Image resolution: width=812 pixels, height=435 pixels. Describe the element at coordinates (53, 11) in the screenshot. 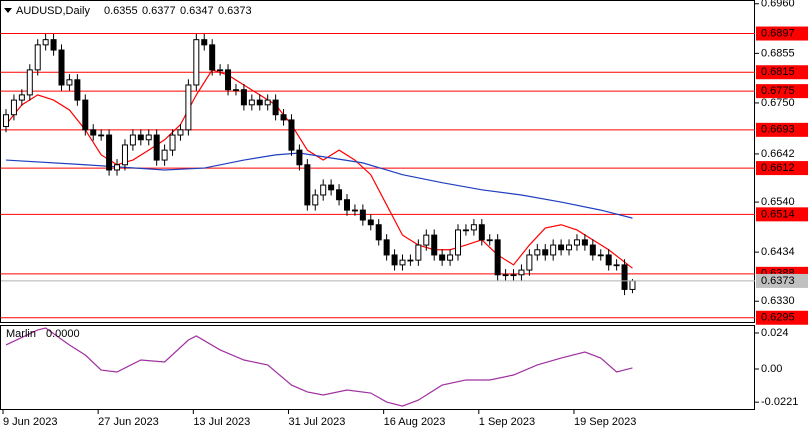

I see `symbol-label: AUDUSD,Daily` at that location.